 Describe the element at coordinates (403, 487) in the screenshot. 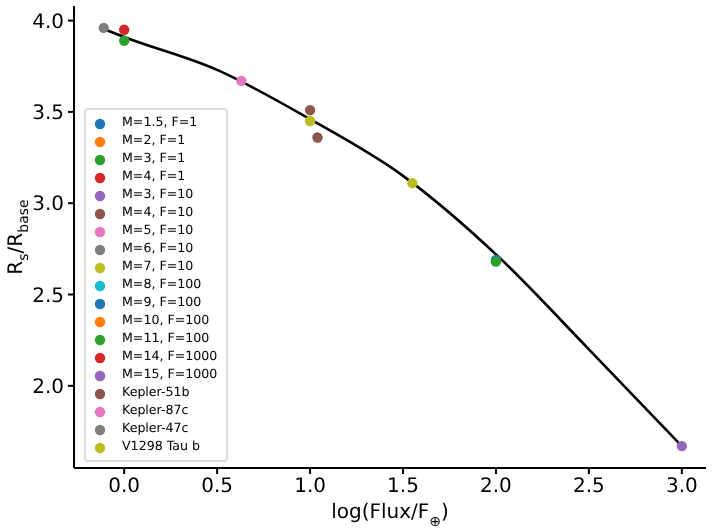

I see `x-tick-label: 1.5` at that location.